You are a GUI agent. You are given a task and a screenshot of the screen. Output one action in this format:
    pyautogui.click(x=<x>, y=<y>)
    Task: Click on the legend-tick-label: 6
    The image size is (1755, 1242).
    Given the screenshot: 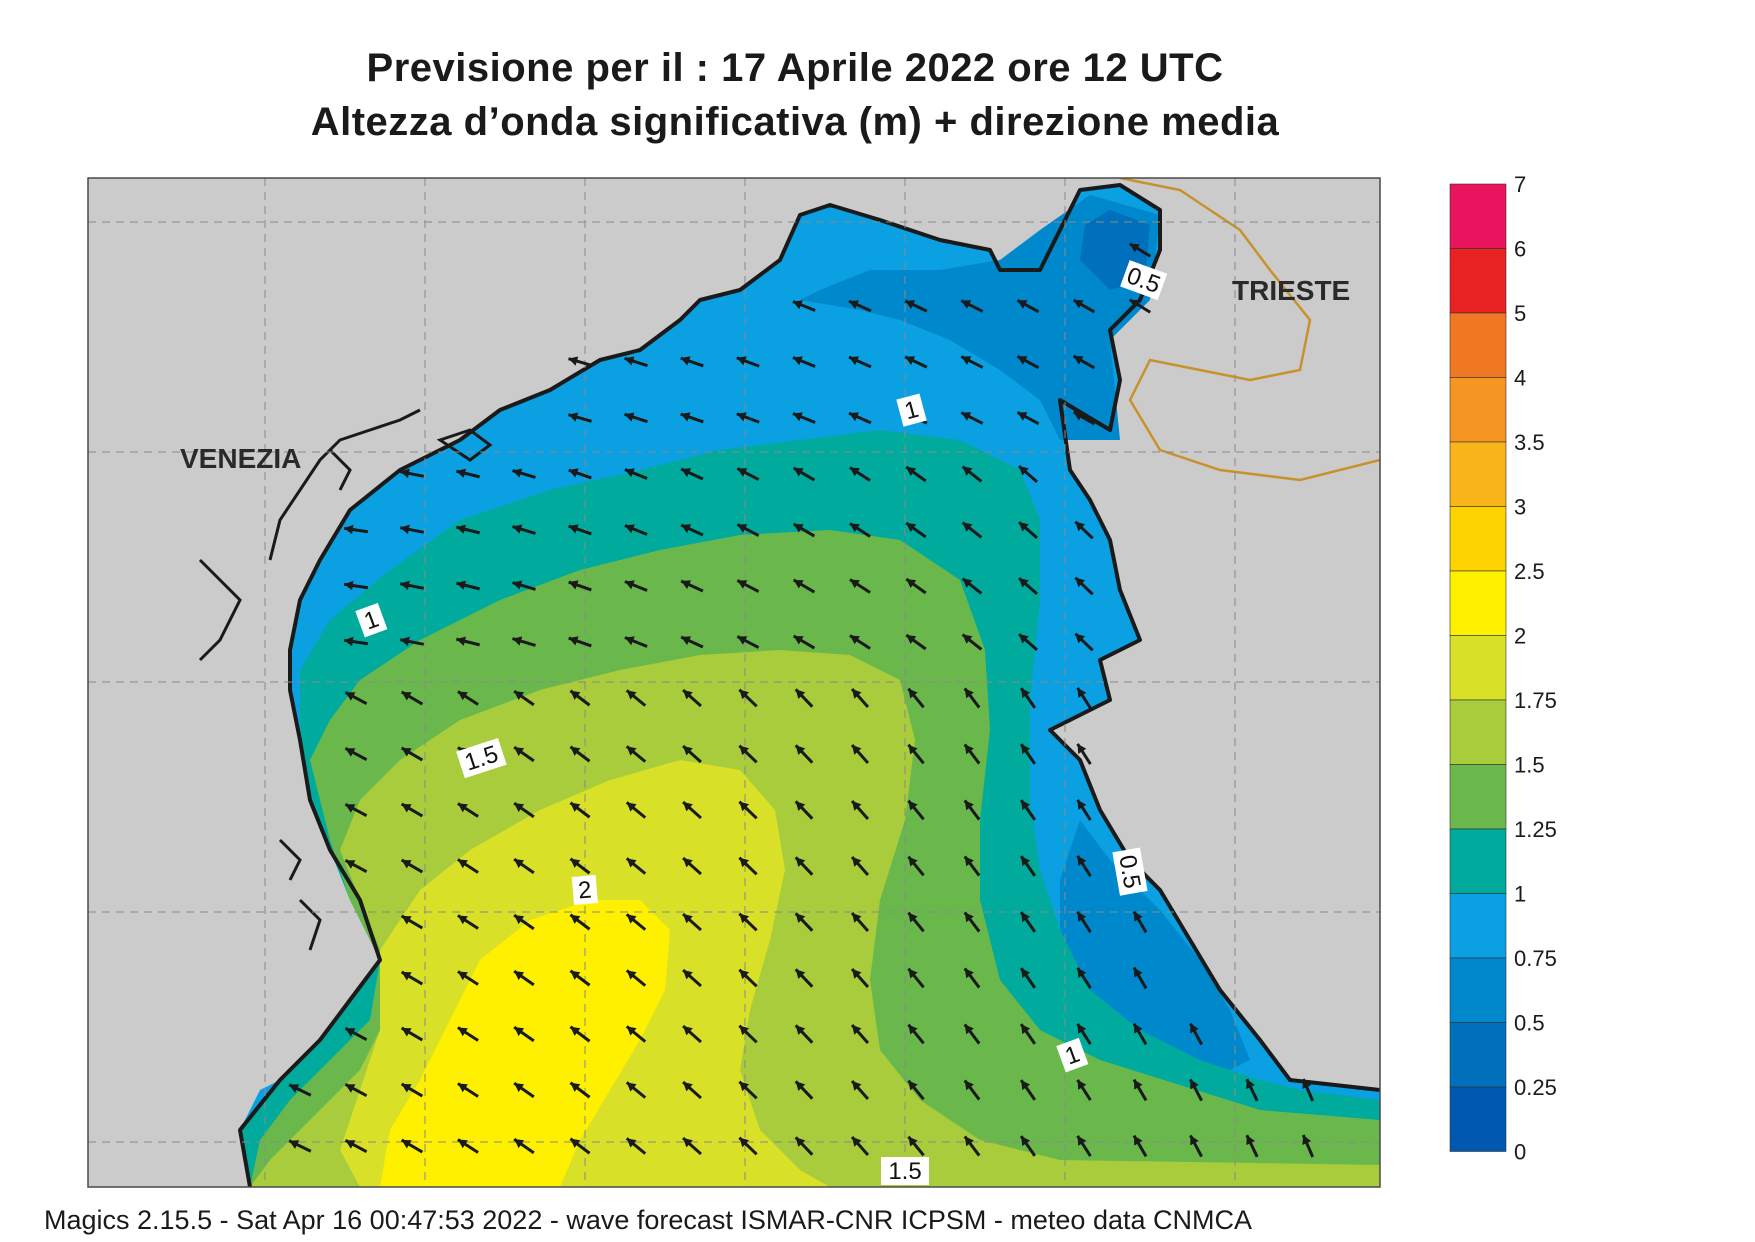 What is the action you would take?
    pyautogui.click(x=1520, y=249)
    